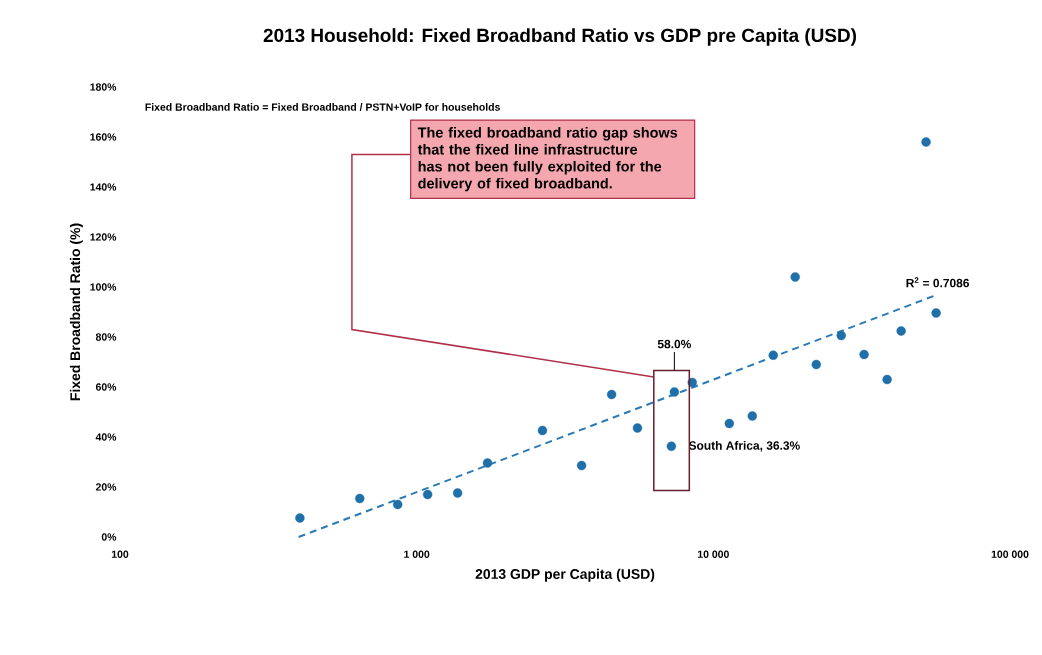 Image resolution: width=1042 pixels, height=655 pixels. Describe the element at coordinates (417, 554) in the screenshot. I see `x-tick-label: 1 000` at that location.